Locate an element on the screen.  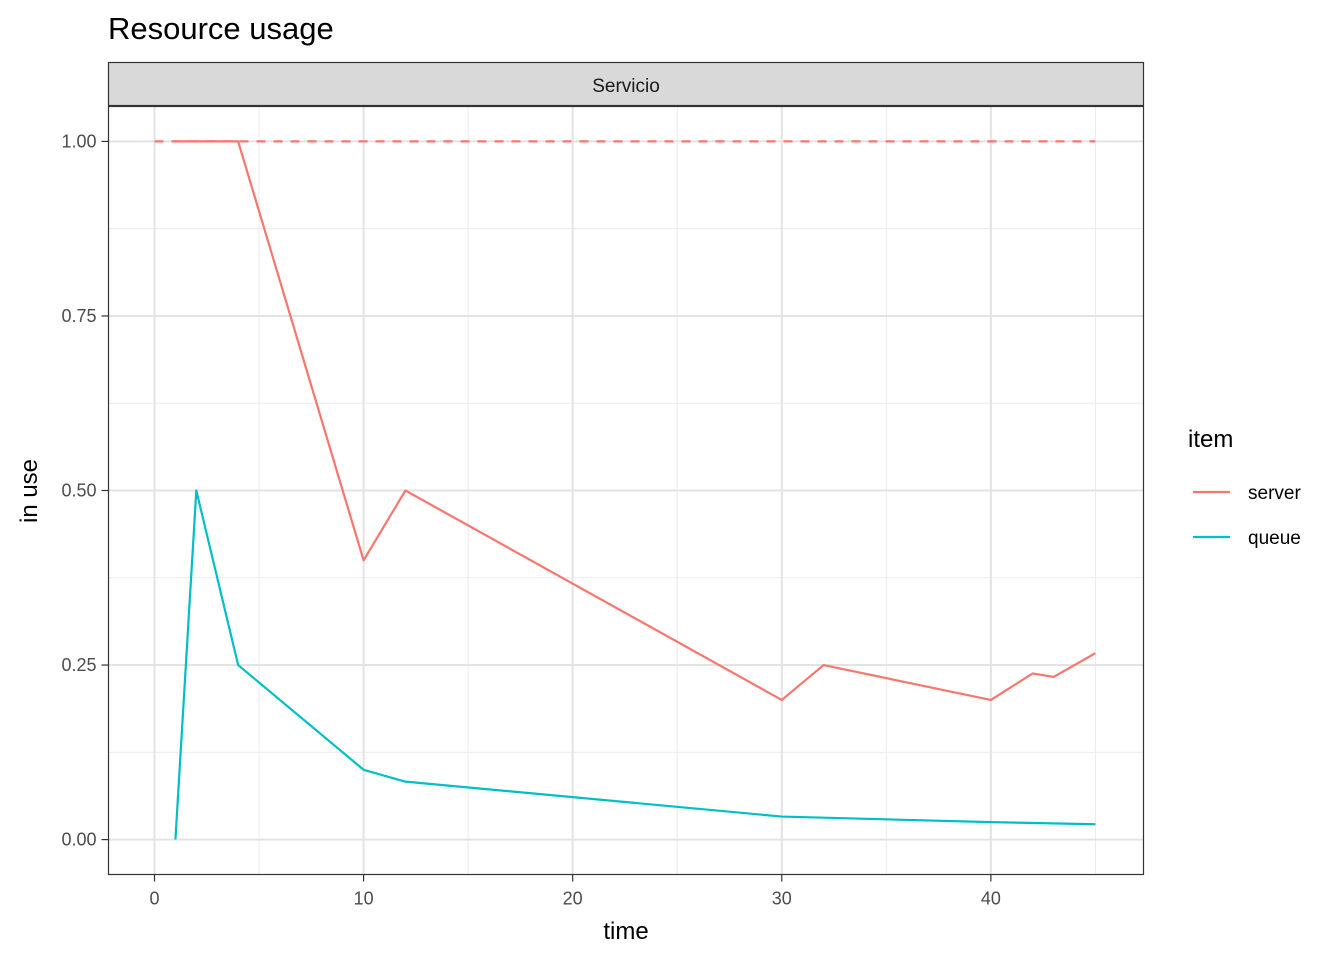
x-tick-label: 30 is located at coordinates (782, 899).